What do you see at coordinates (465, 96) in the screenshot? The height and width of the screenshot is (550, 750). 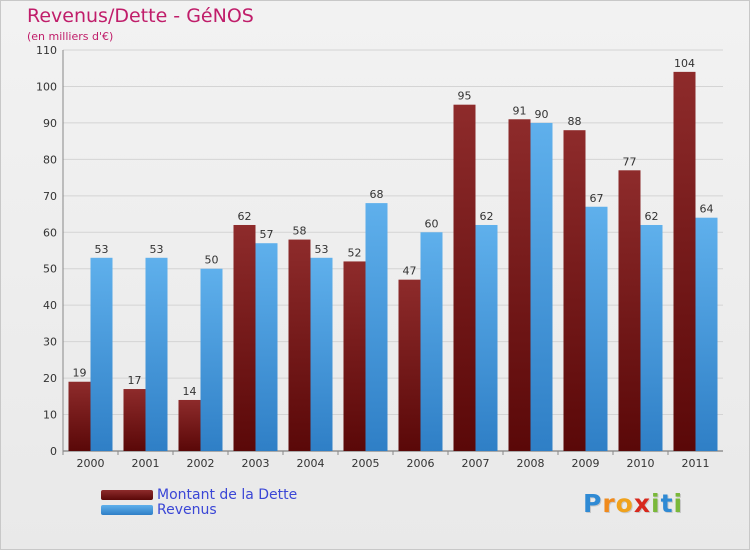 I see `data-label-dette: 95` at bounding box center [465, 96].